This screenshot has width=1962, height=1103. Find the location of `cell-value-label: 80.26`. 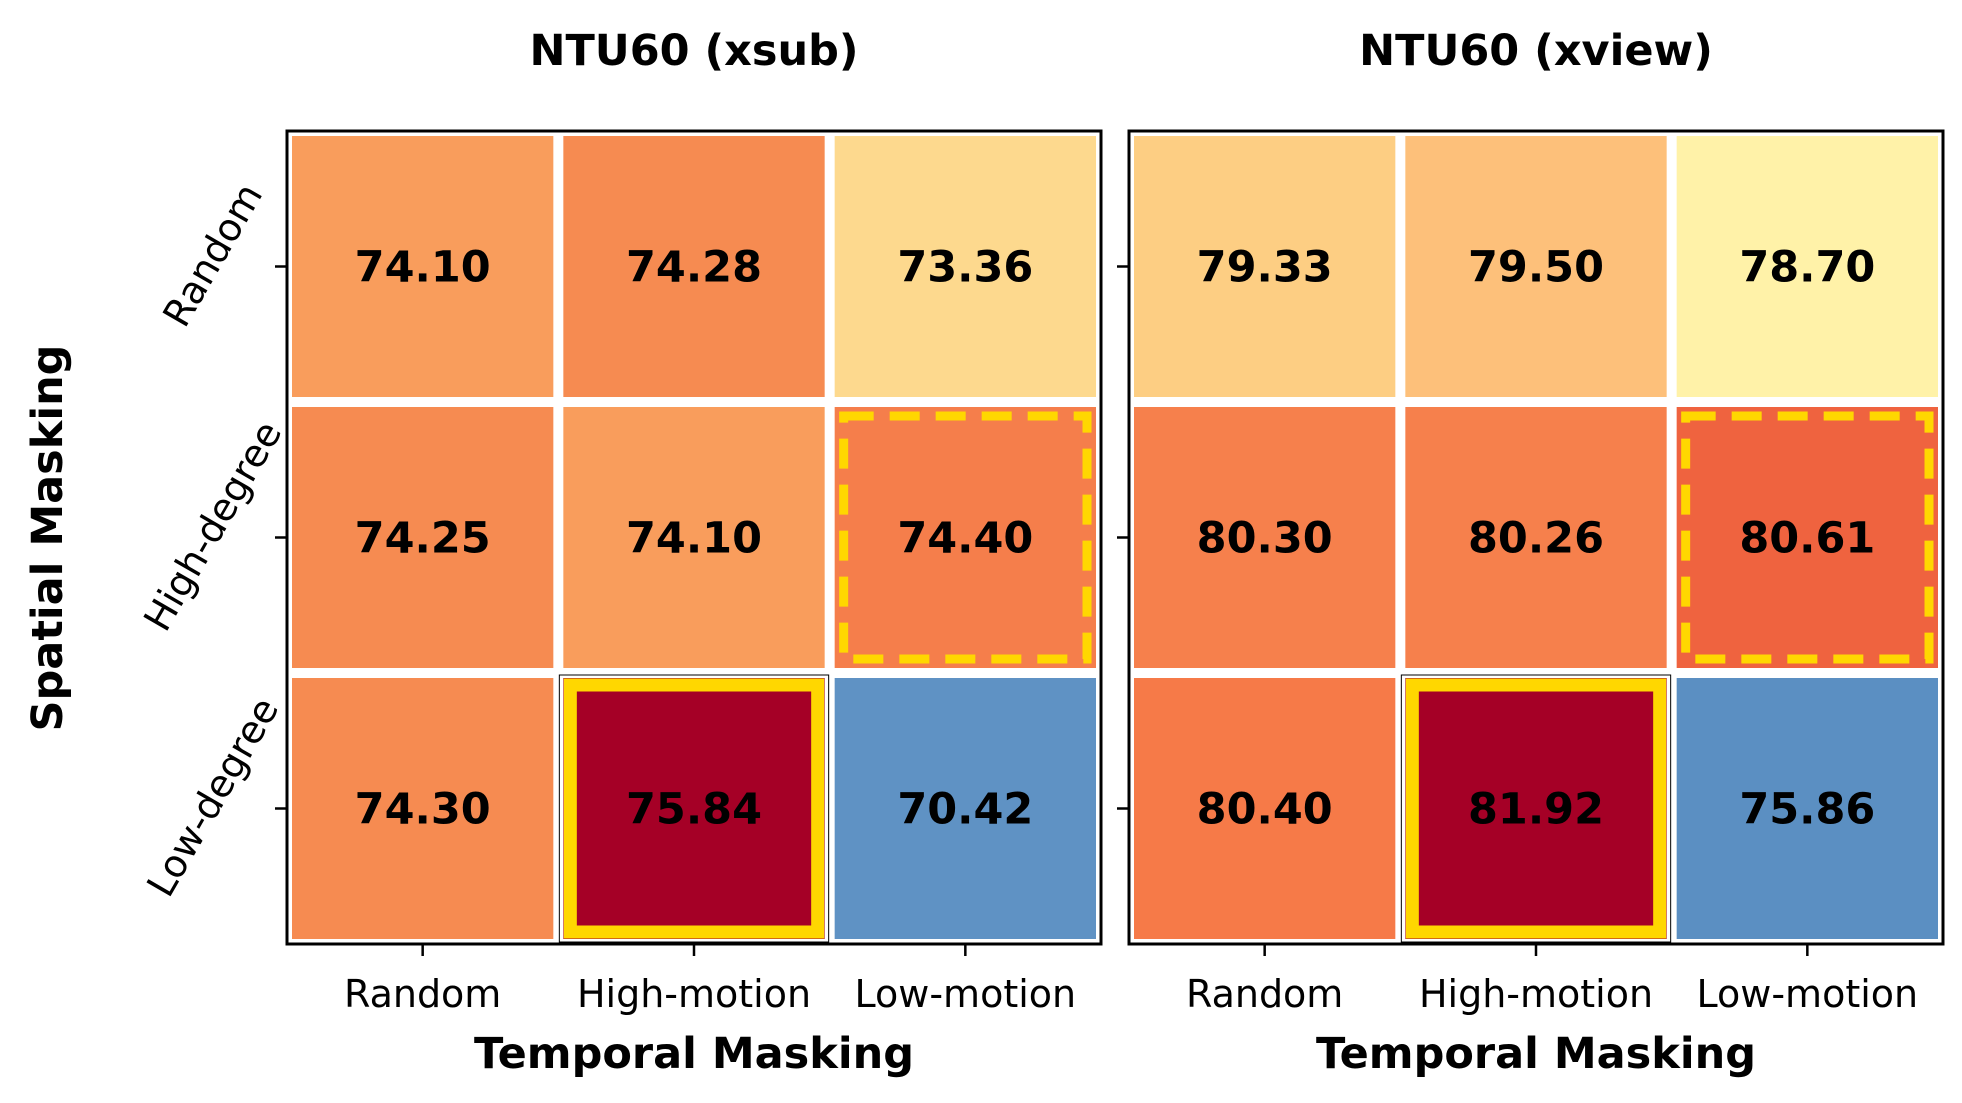

cell-value-label: 80.26 is located at coordinates (1536, 539).